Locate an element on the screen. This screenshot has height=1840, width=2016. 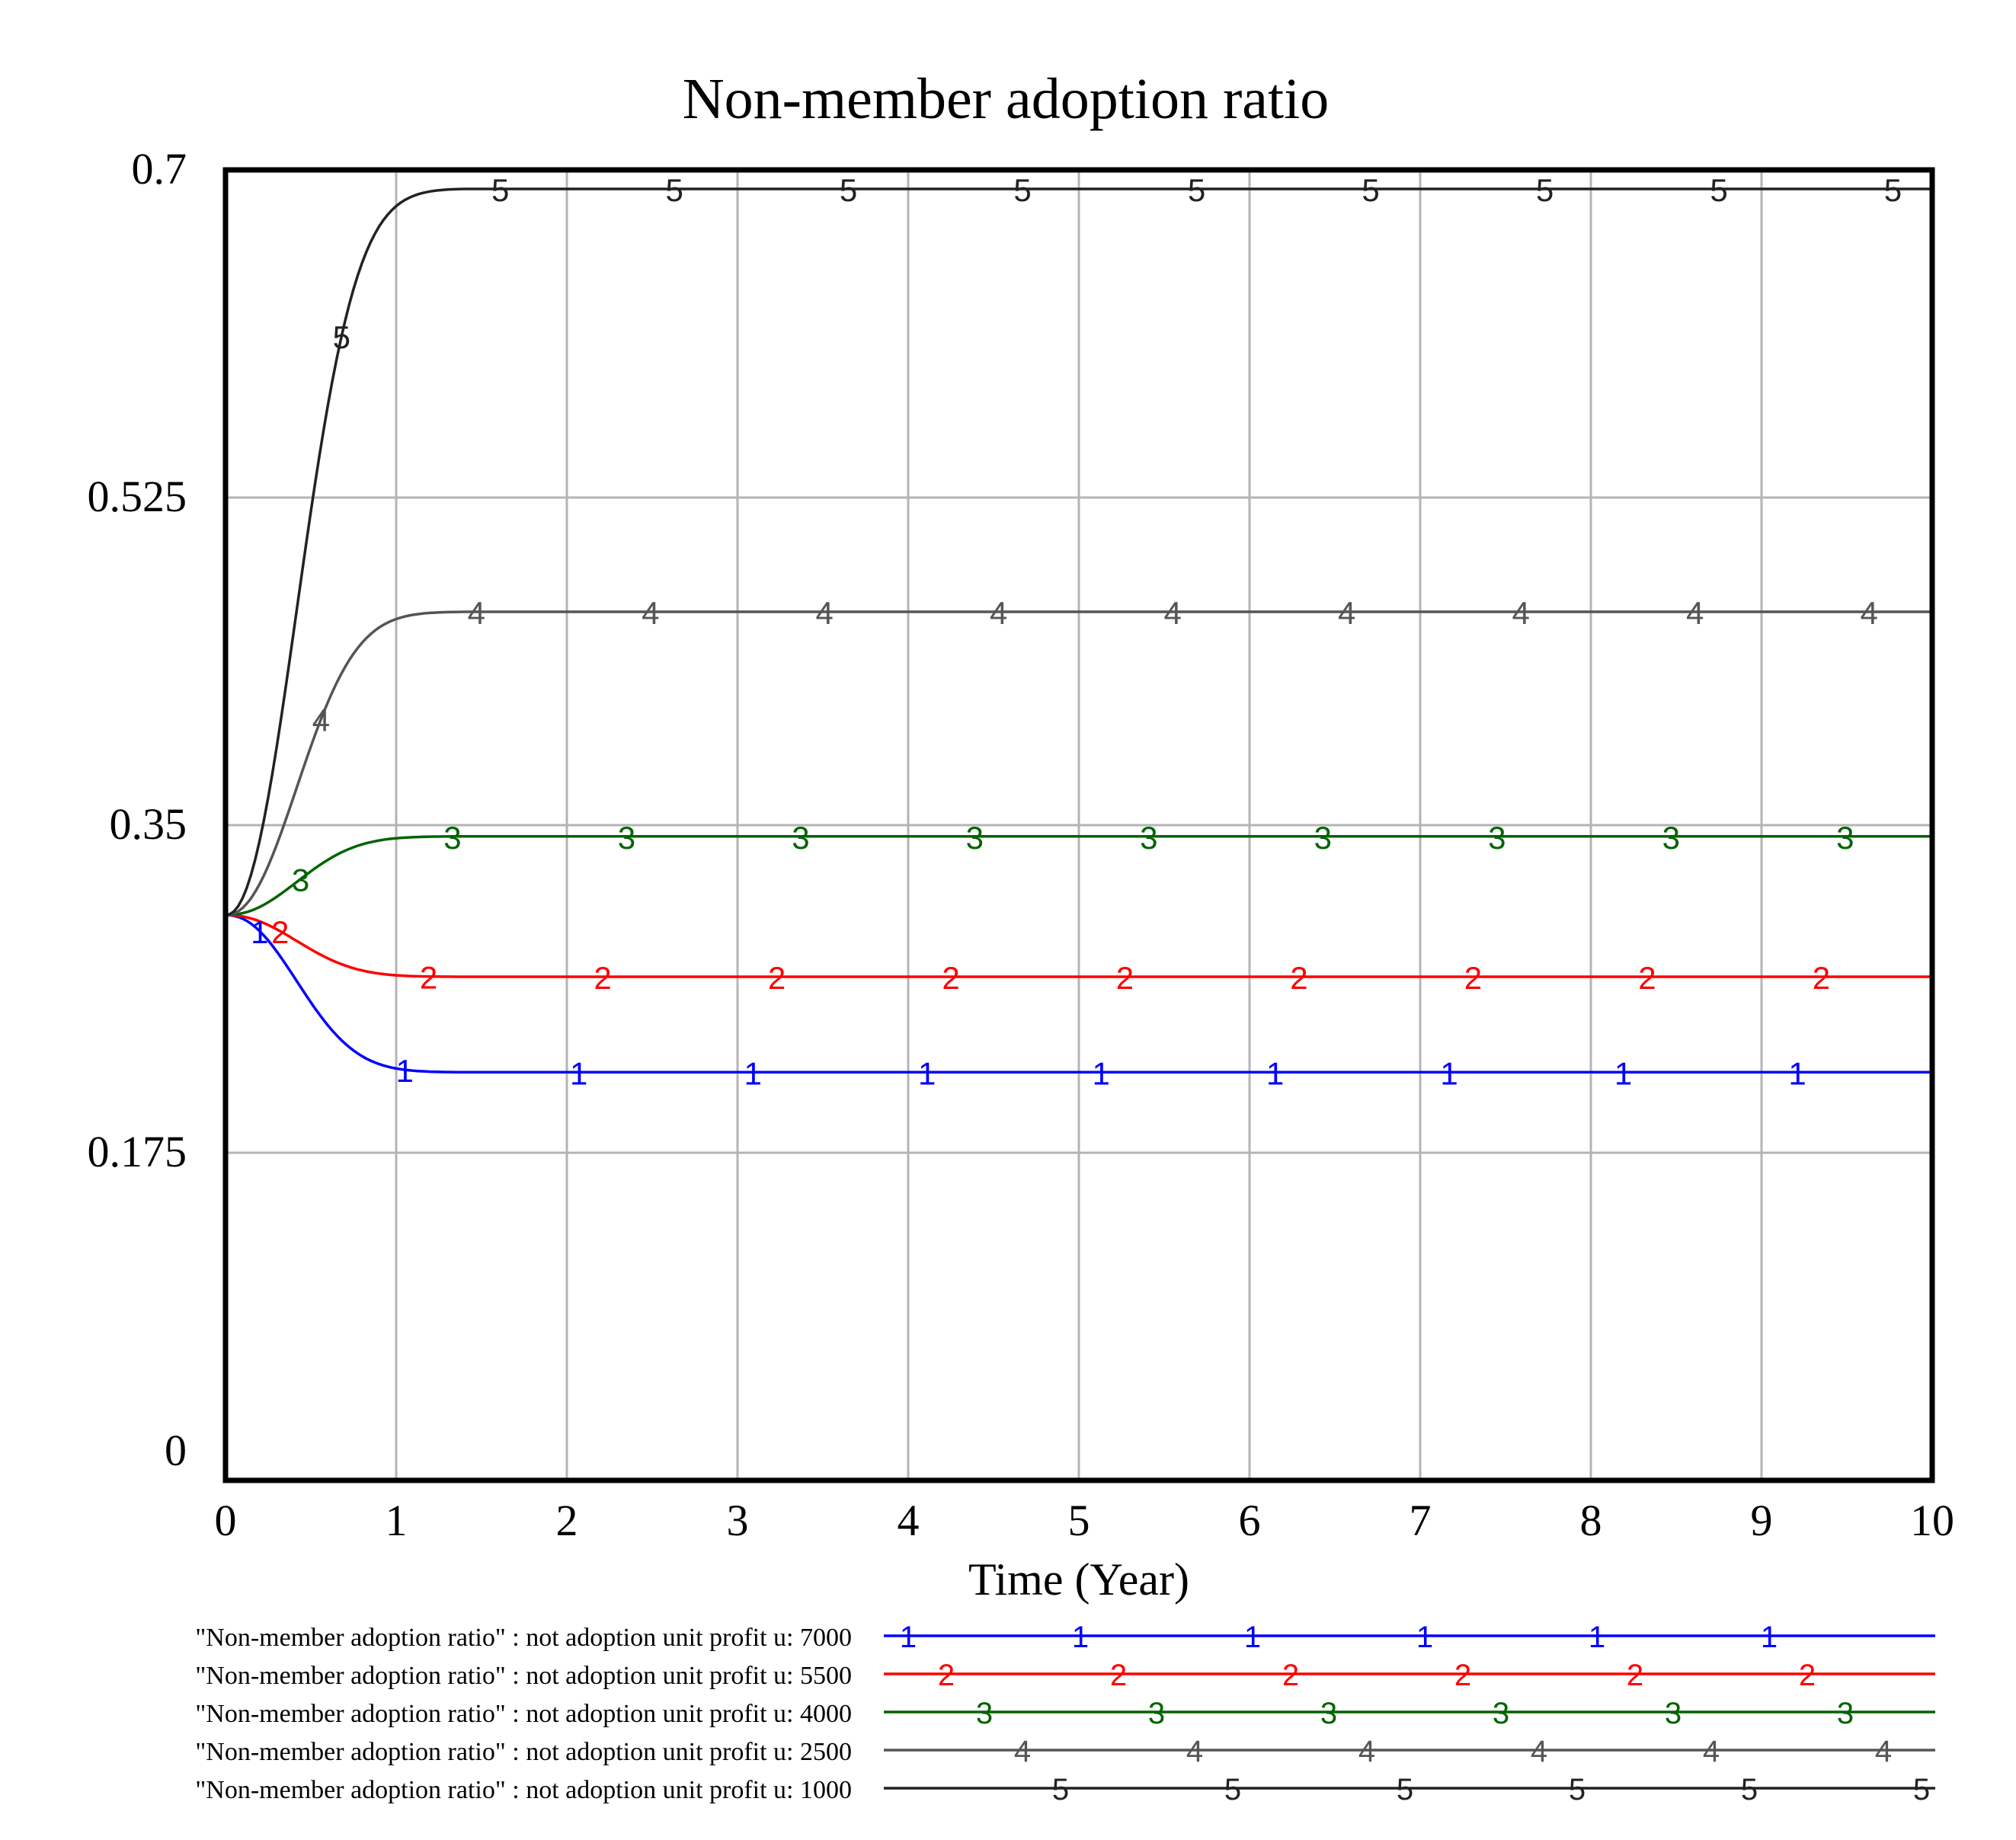
x-axis: 0 1 2 3 4 5 6 7 8 9 10 is located at coordinates (1085, 1520).